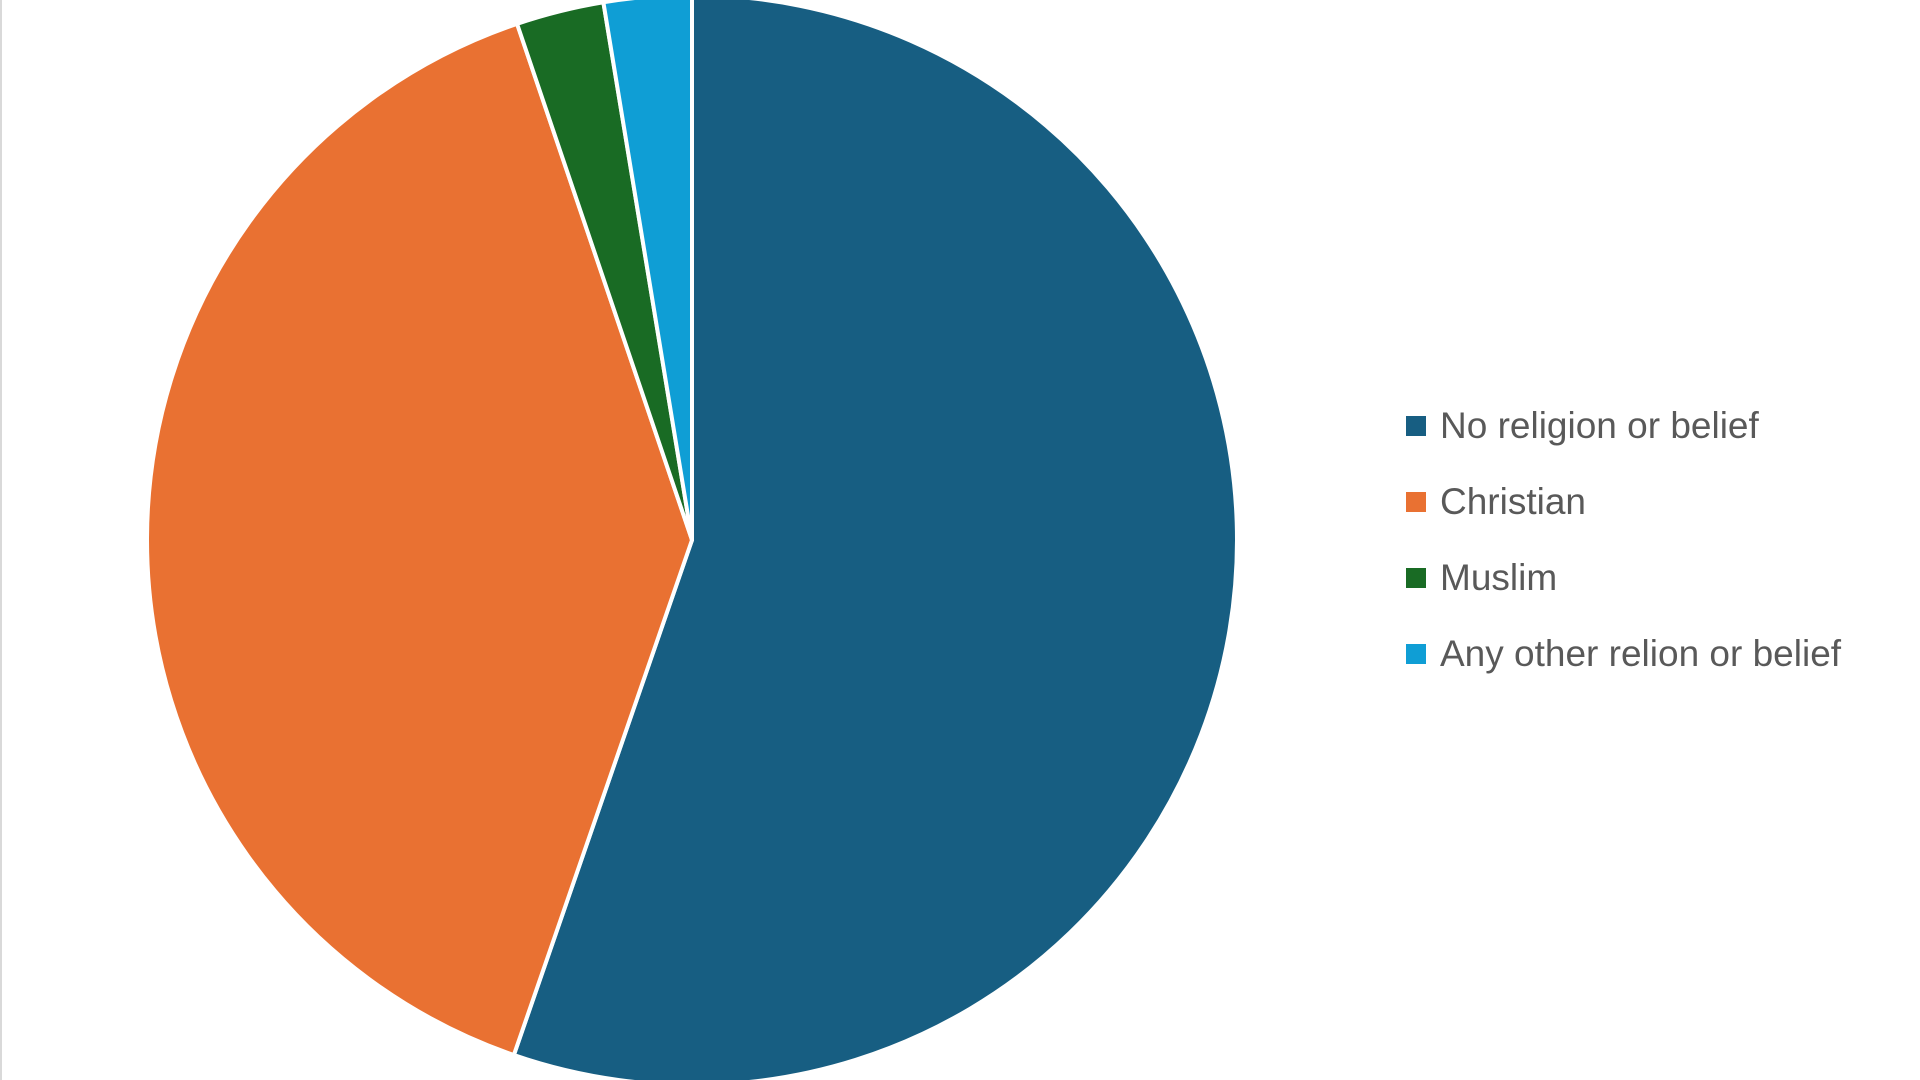  What do you see at coordinates (1498, 577) in the screenshot?
I see `legend-label: Muslim` at bounding box center [1498, 577].